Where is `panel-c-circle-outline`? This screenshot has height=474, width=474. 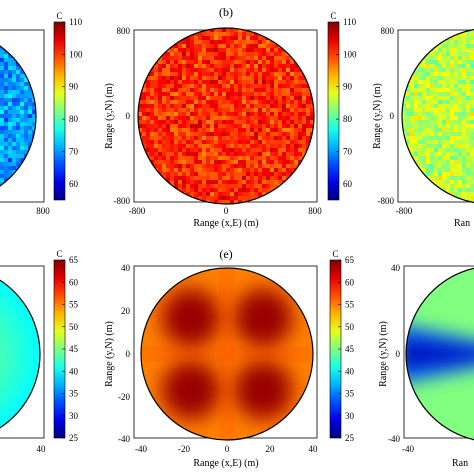
panel-c-circle-outline is located at coordinates (437, 116).